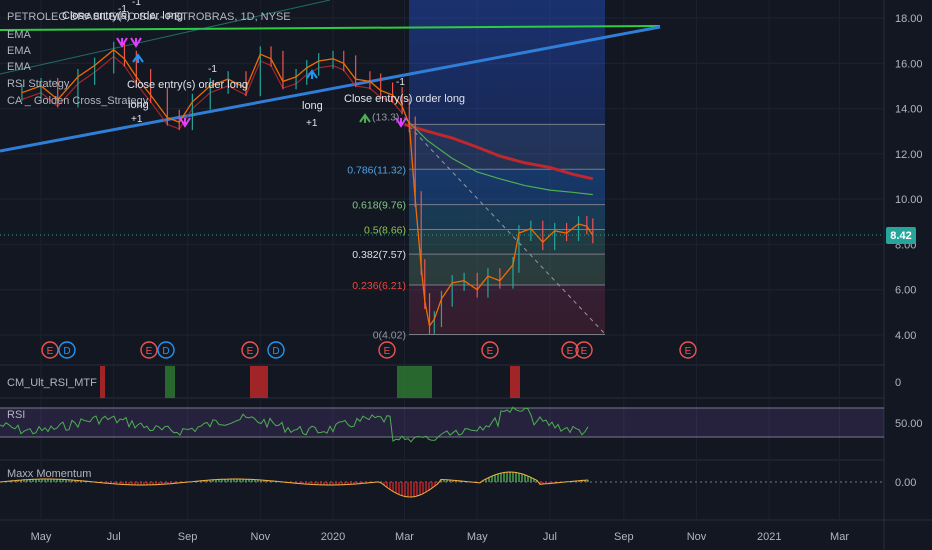 The image size is (932, 550). Describe the element at coordinates (136, 4) in the screenshot. I see `annotation-minus-1b: -1` at that location.